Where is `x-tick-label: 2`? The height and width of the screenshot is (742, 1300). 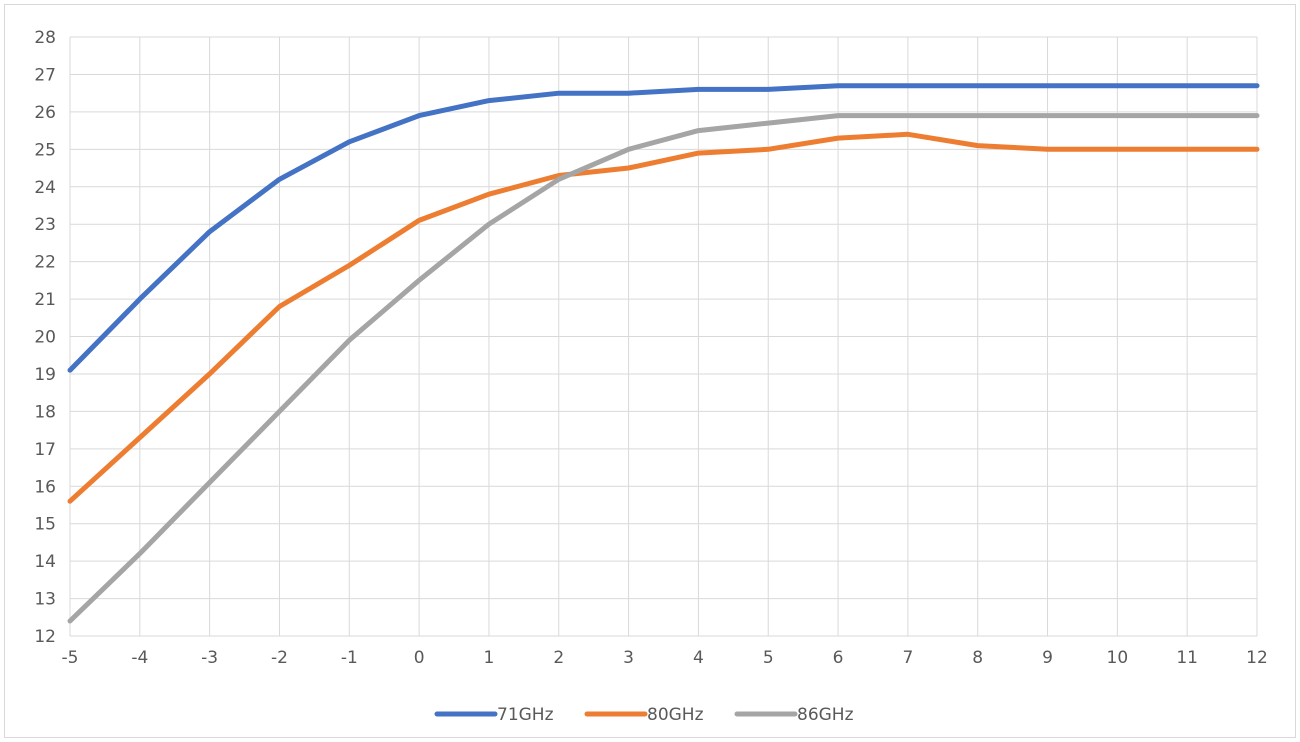 x-tick-label: 2 is located at coordinates (558, 658).